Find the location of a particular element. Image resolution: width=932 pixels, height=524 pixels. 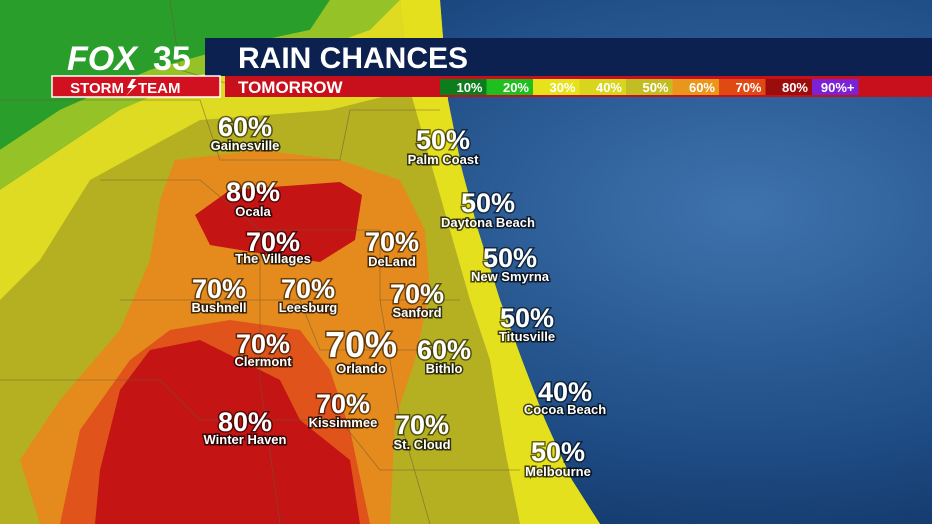

city-name: St. Cloud is located at coordinates (421, 444).